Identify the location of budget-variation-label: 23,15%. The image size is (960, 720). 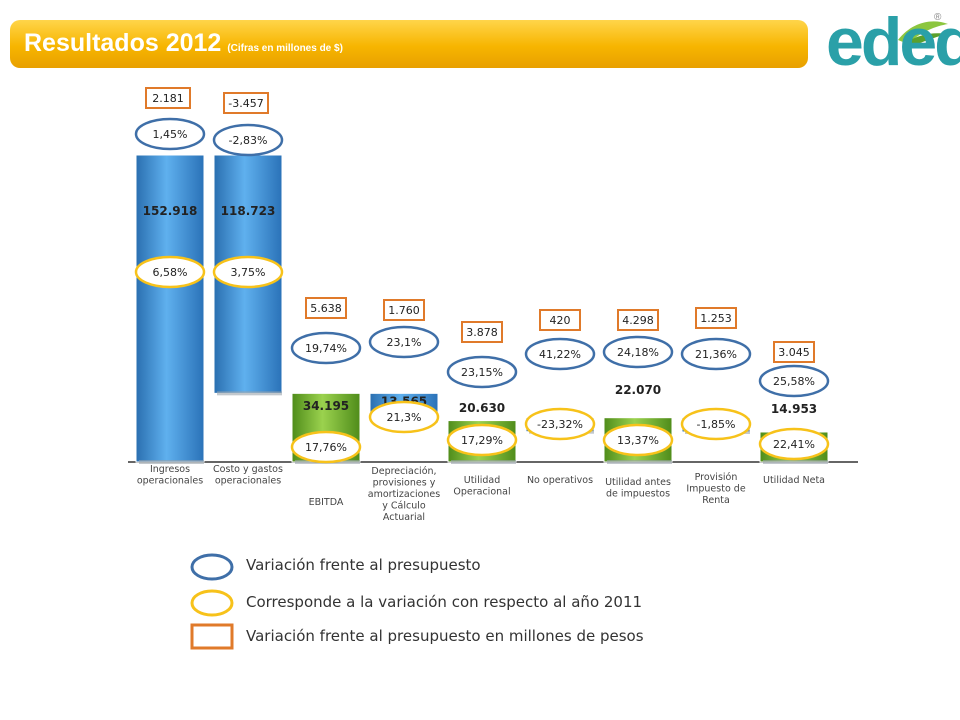
(482, 372).